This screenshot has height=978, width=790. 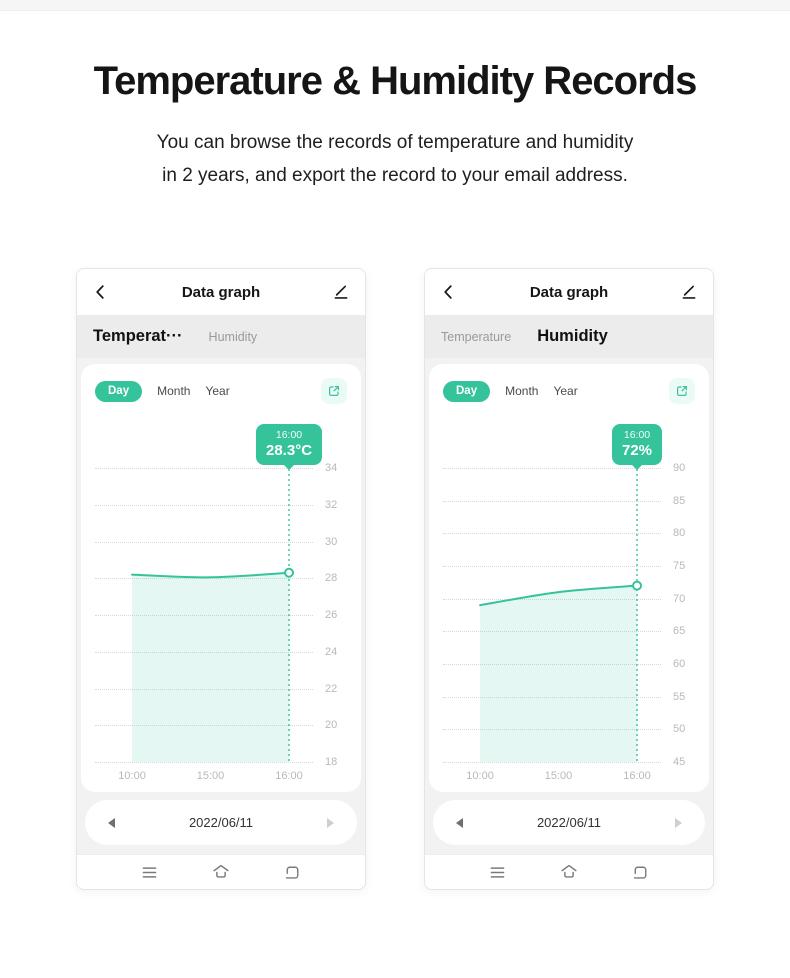 I want to click on tab-temperature: Temperat···, so click(x=138, y=336).